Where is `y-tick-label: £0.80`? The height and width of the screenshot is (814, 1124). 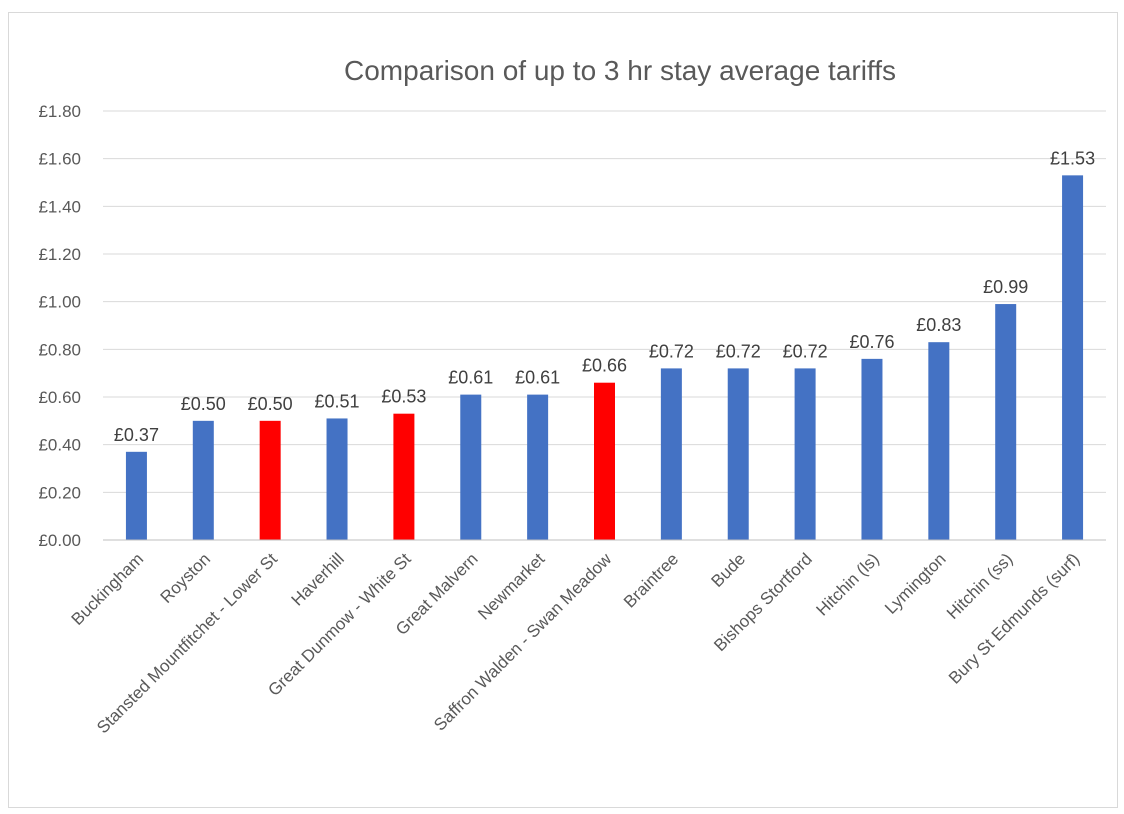
y-tick-label: £0.80 is located at coordinates (59, 349).